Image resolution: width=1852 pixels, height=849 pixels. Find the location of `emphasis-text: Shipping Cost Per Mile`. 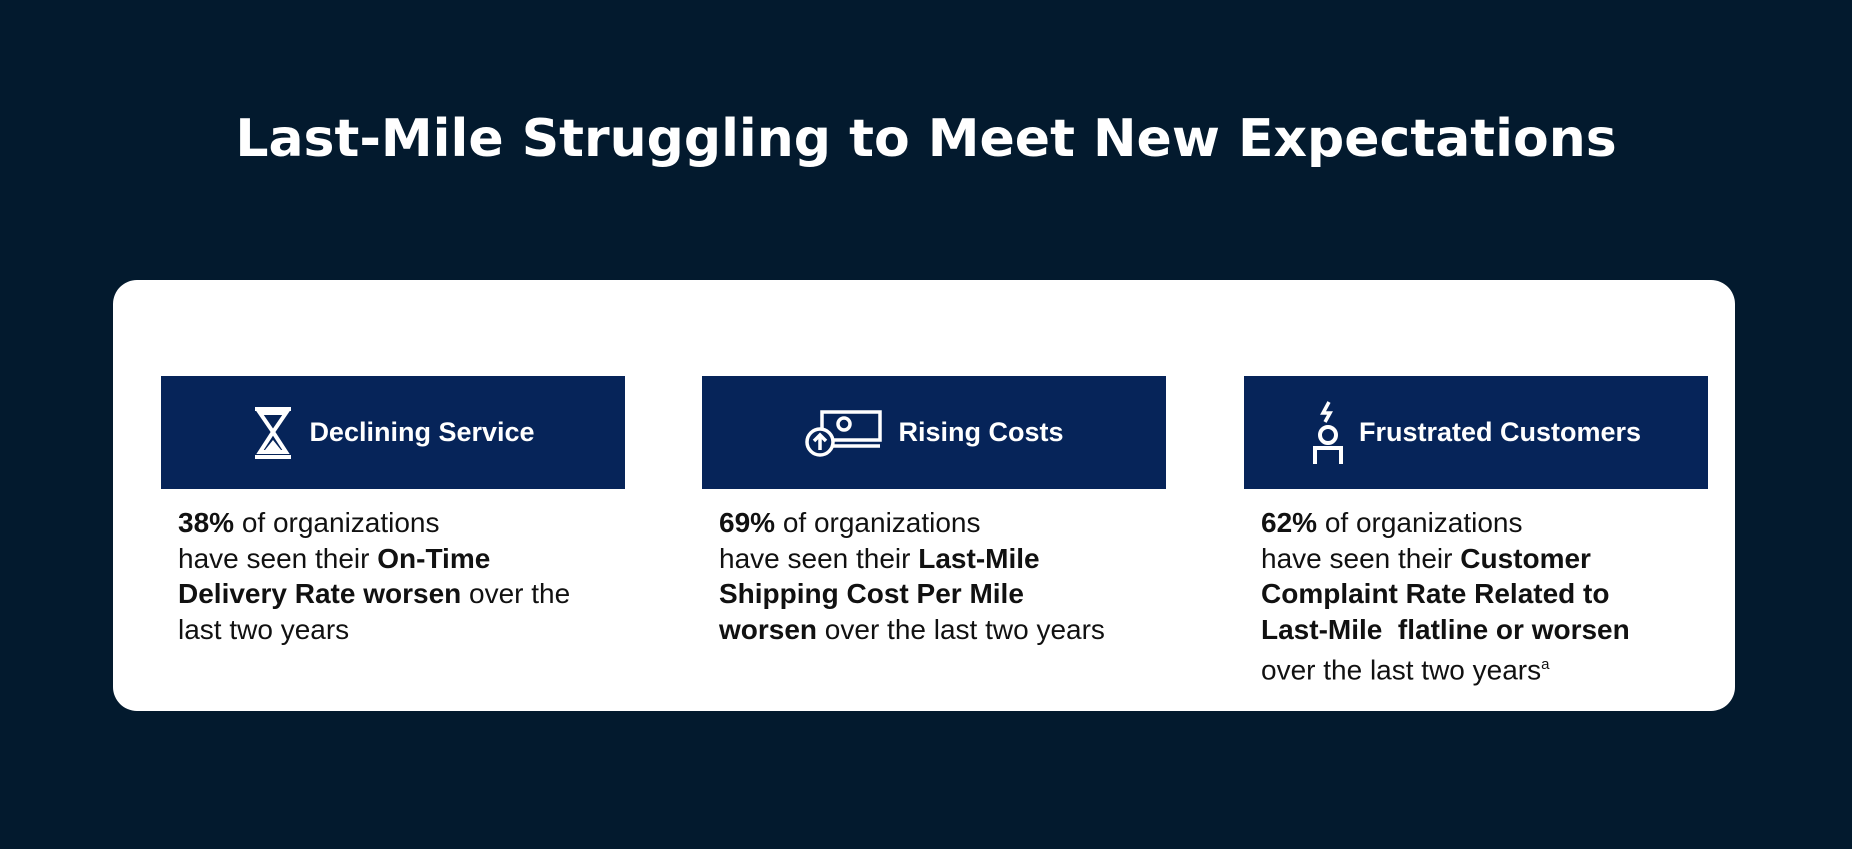

emphasis-text: Shipping Cost Per Mile is located at coordinates (871, 593).